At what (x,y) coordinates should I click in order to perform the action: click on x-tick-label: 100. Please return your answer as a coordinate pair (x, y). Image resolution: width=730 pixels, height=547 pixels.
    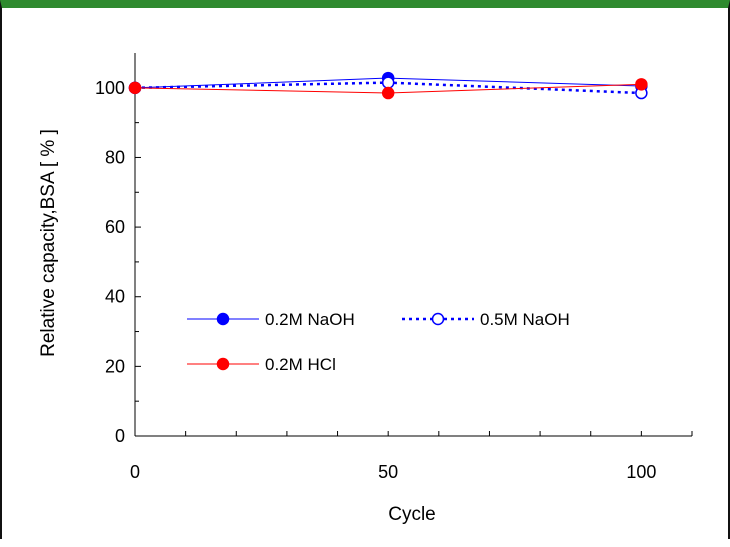
    Looking at the image, I should click on (641, 472).